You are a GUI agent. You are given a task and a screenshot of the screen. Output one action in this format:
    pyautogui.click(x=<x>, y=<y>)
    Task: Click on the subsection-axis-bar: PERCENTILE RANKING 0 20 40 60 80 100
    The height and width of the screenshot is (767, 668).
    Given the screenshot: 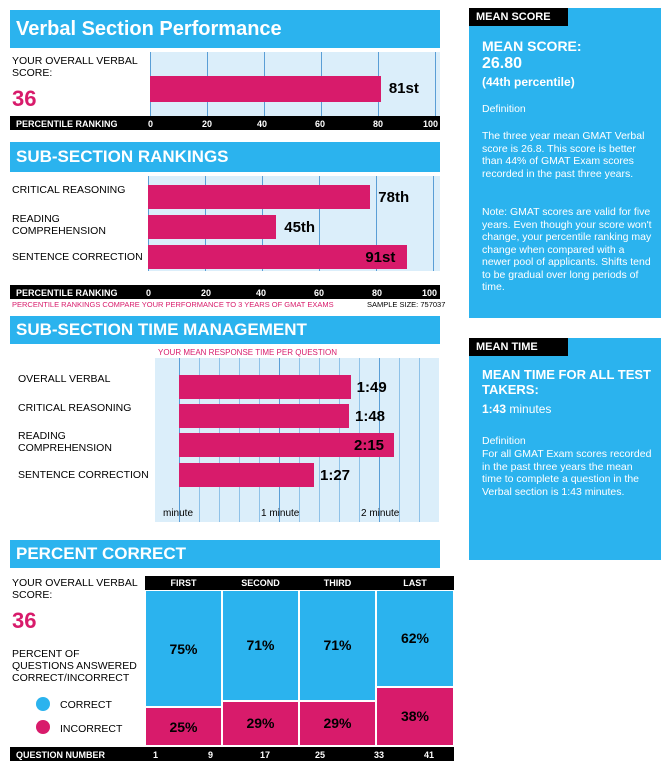 What is the action you would take?
    pyautogui.click(x=225, y=292)
    